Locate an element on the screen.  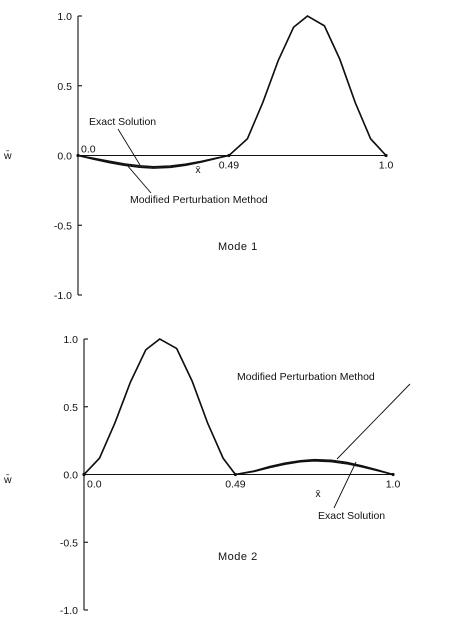
mode-1-title: Mode 1 is located at coordinates (238, 247).